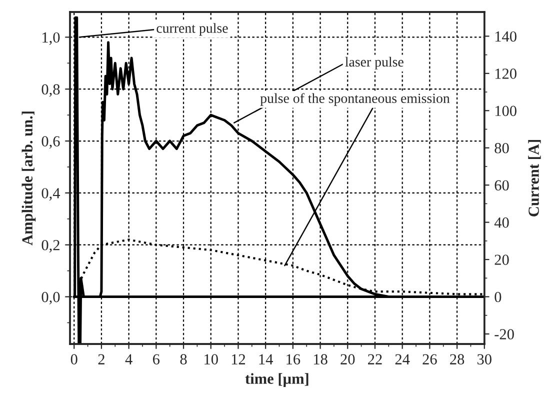 This screenshot has height=400, width=560. What do you see at coordinates (211, 359) in the screenshot?
I see `x-tick-label: 10` at bounding box center [211, 359].